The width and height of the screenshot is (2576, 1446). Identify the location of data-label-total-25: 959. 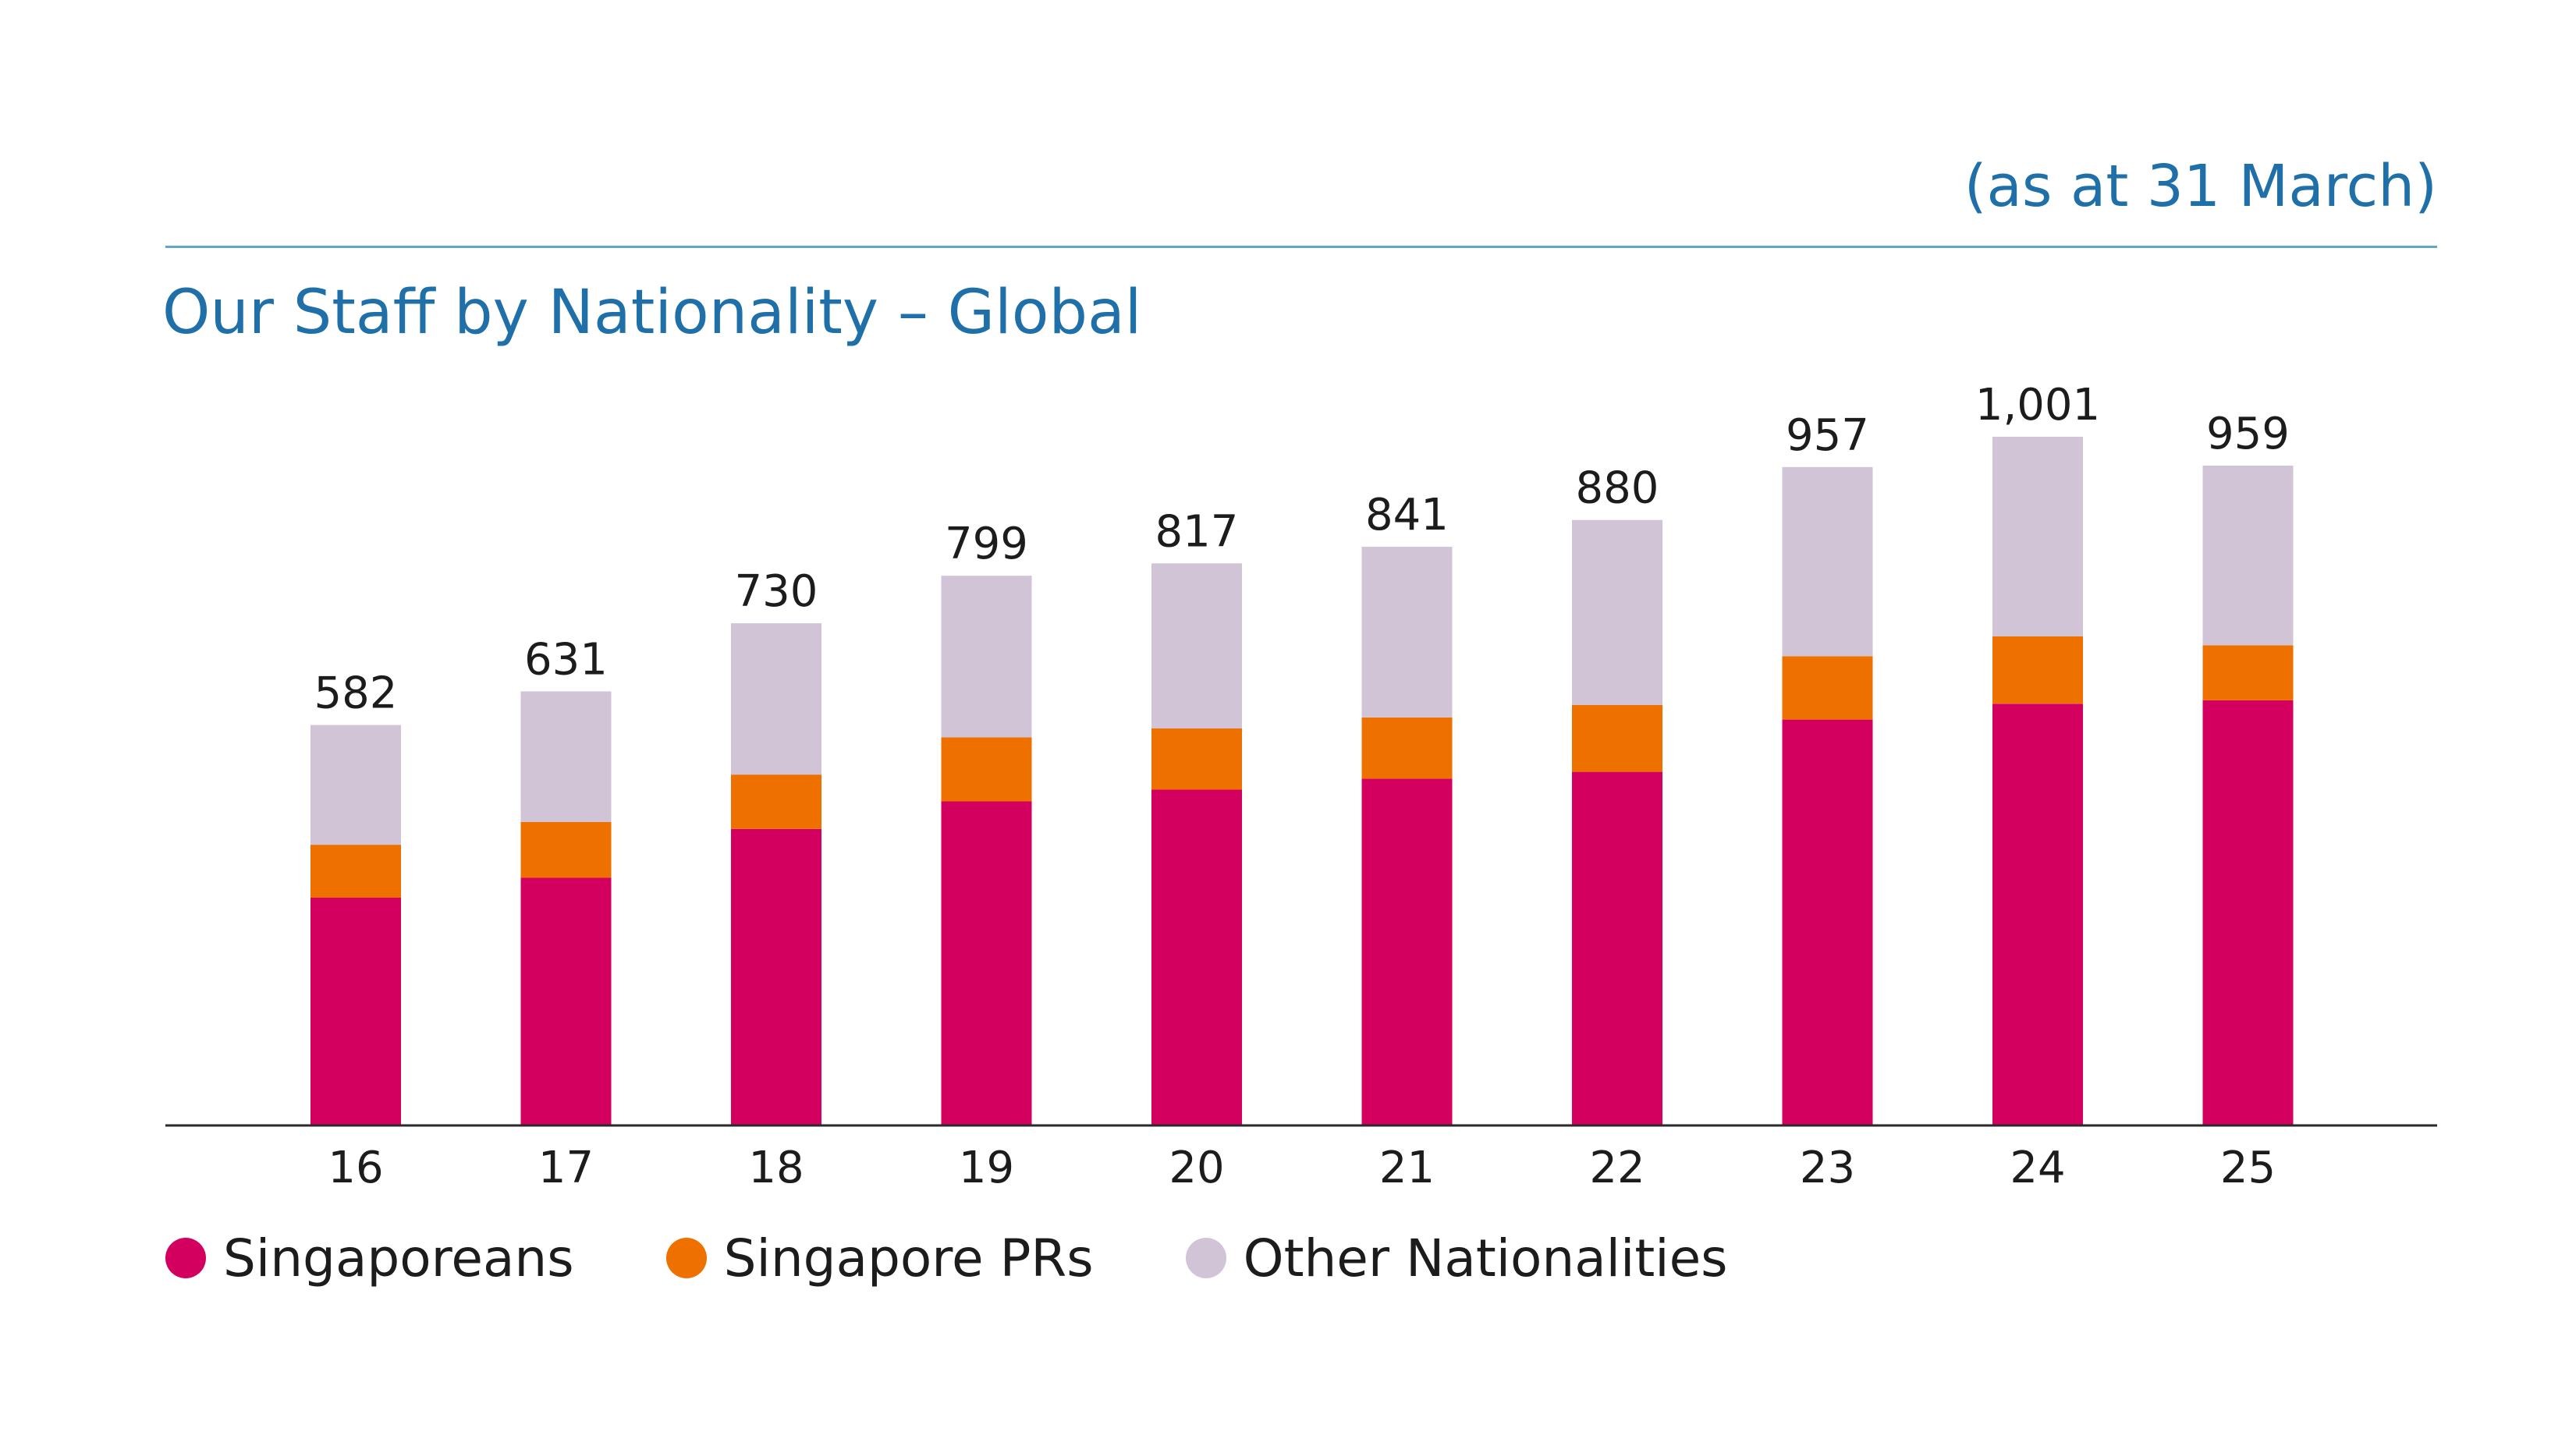
(2248, 434).